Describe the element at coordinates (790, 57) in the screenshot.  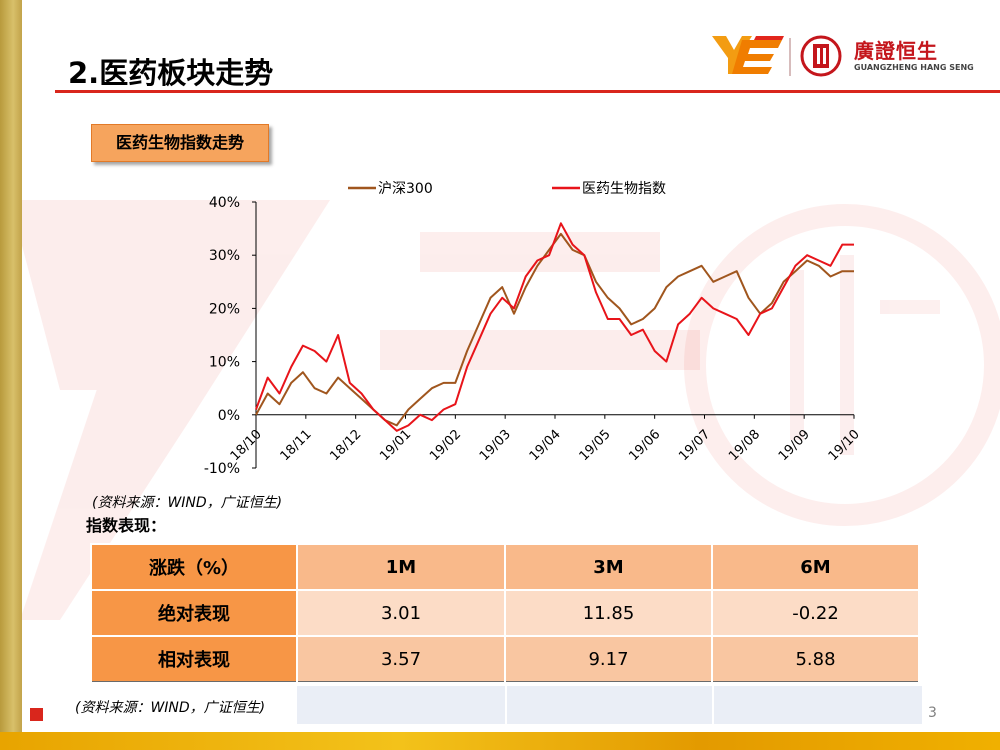
I see `logo-separator` at that location.